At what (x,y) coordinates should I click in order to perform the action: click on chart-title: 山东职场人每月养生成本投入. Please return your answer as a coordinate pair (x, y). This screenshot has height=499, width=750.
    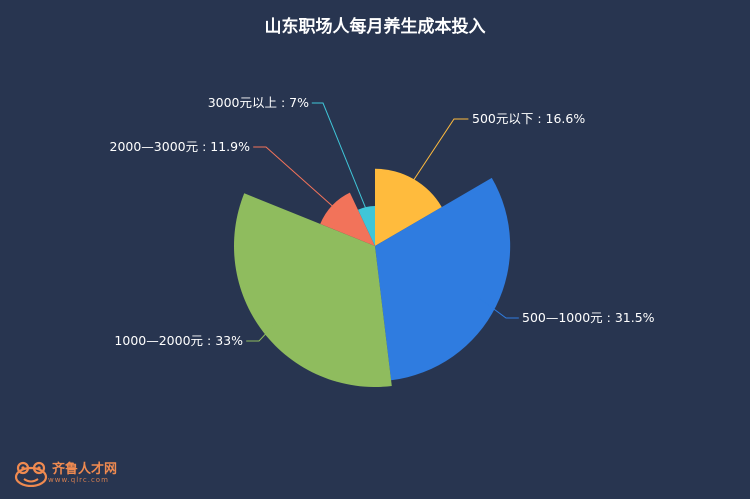
    Looking at the image, I should click on (375, 27).